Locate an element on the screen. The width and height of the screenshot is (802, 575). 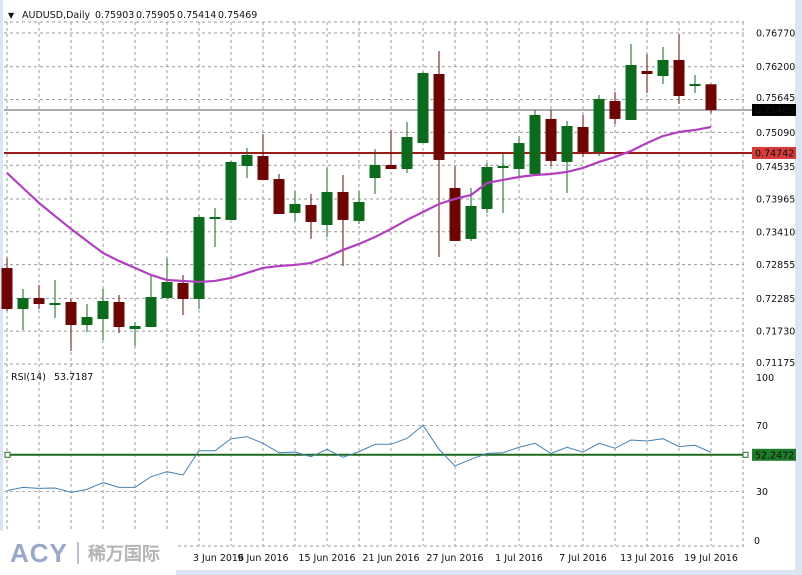
rsi-indicator: 52.2472 is located at coordinates (400, 458).